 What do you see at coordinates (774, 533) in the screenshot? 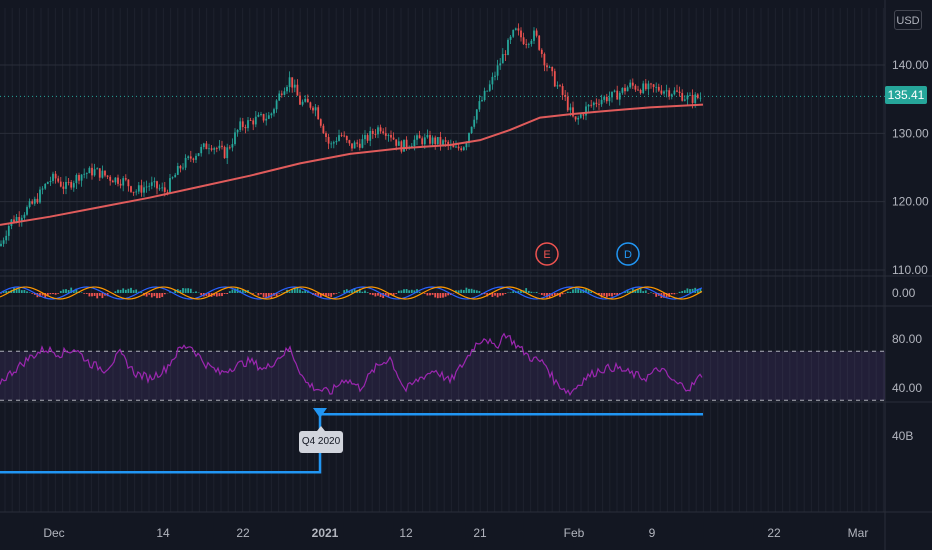
I see `time-tick-label: 22` at bounding box center [774, 533].